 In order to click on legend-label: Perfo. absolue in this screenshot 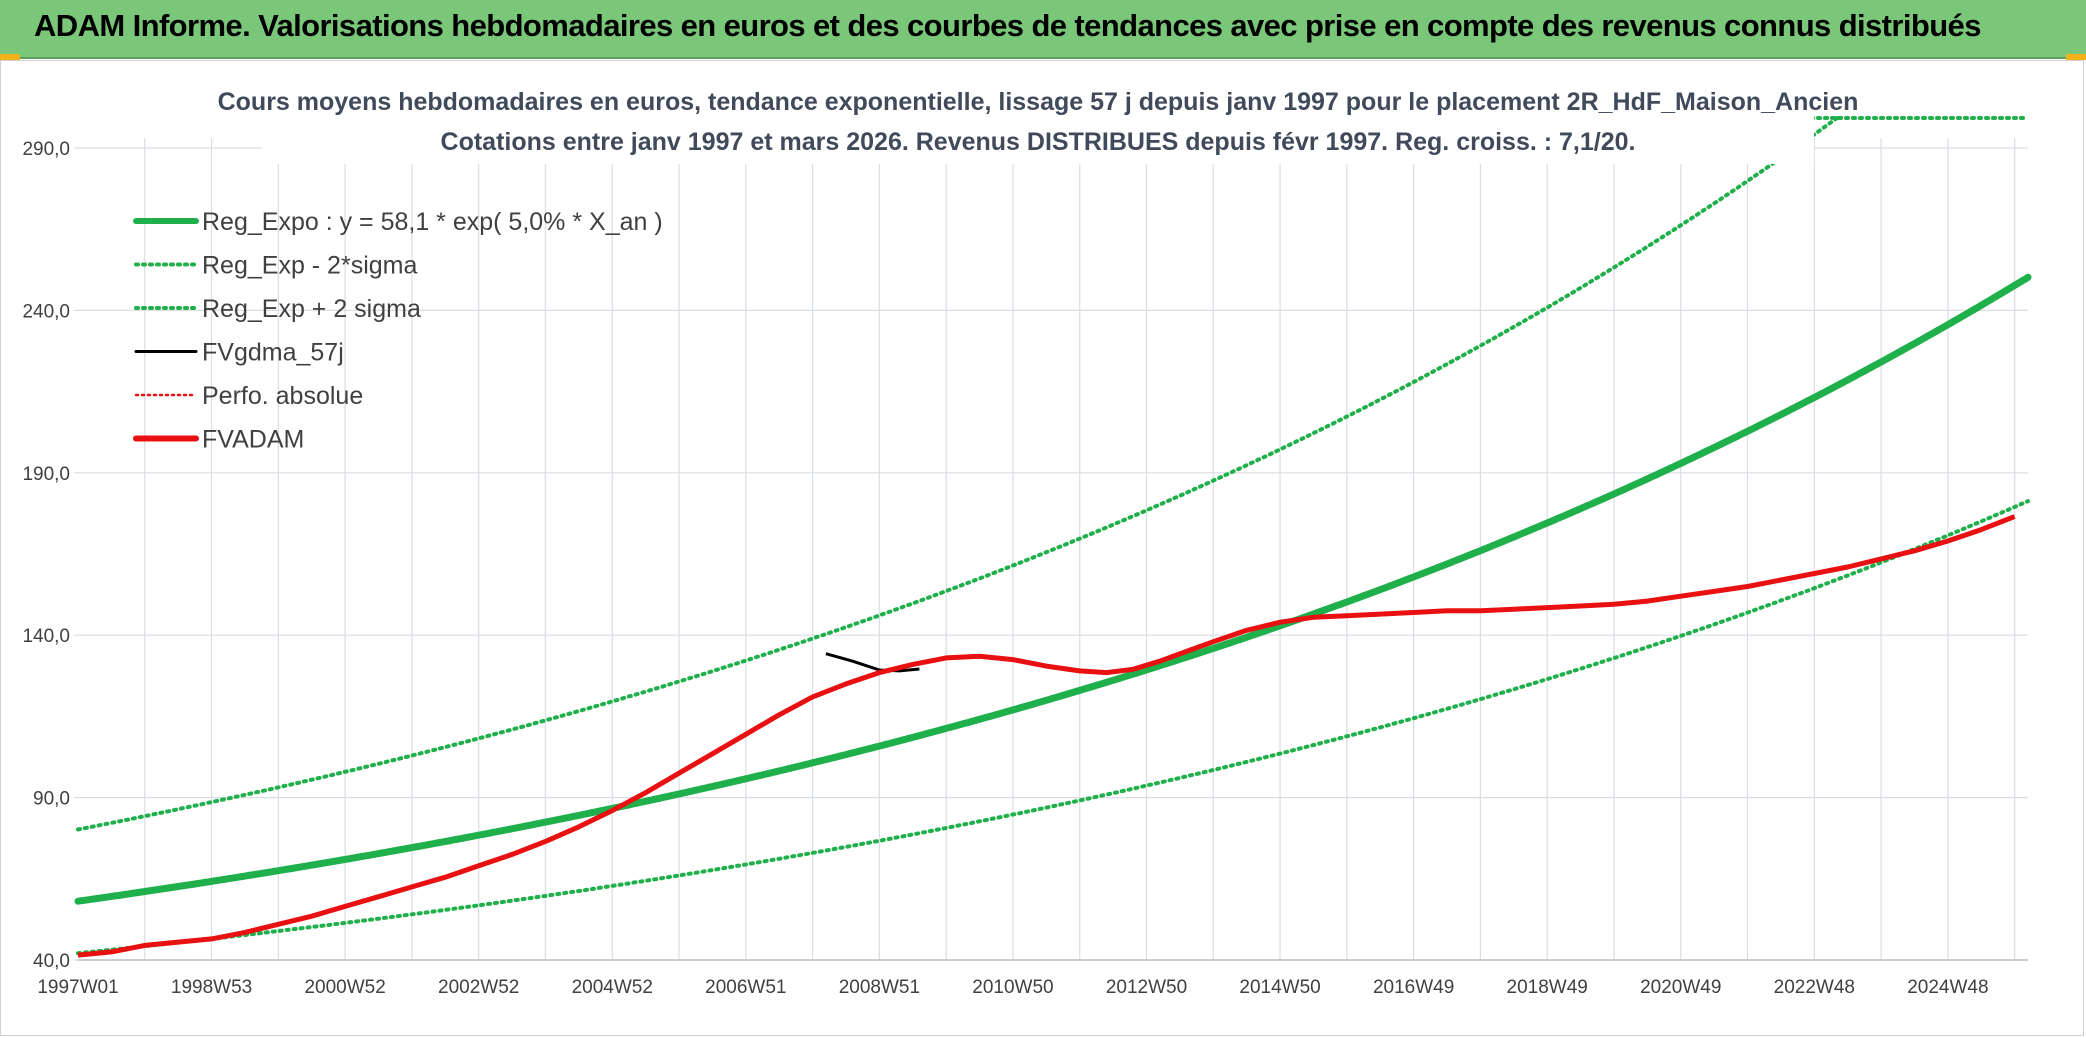, I will do `click(282, 396)`.